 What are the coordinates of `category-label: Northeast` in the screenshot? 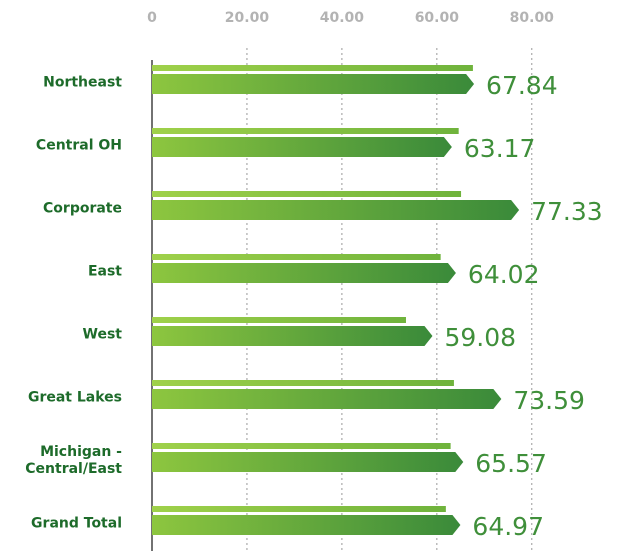 It's located at (82, 82).